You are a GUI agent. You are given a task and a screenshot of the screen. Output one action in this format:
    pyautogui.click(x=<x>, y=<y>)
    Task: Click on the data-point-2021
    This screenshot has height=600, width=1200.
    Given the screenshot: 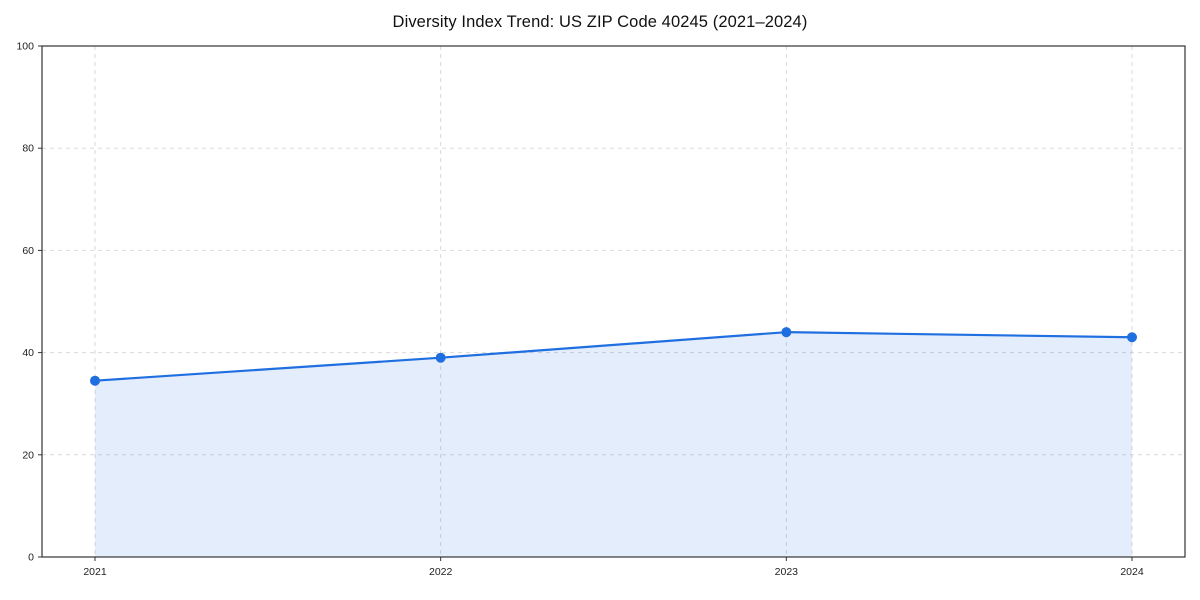 What is the action you would take?
    pyautogui.click(x=95, y=380)
    